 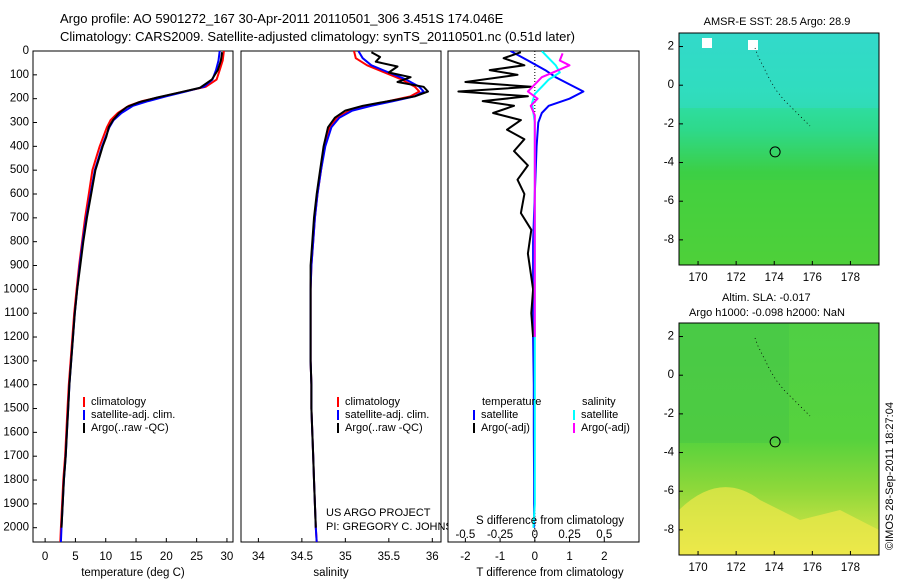 What do you see at coordinates (196, 557) in the screenshot?
I see `temperature-x-tick-label: 25` at bounding box center [196, 557].